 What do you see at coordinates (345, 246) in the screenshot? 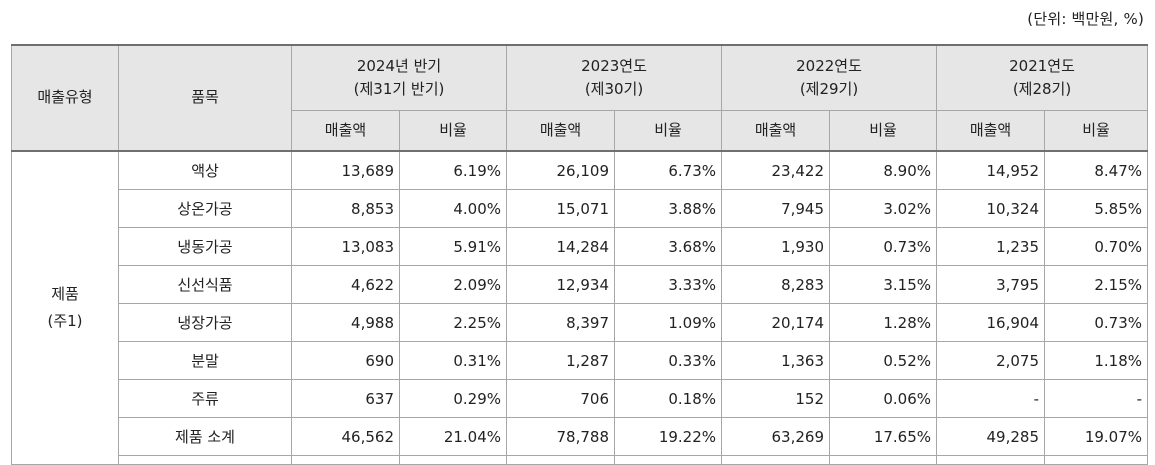
I see `amount-cell: 13,083` at bounding box center [345, 246].